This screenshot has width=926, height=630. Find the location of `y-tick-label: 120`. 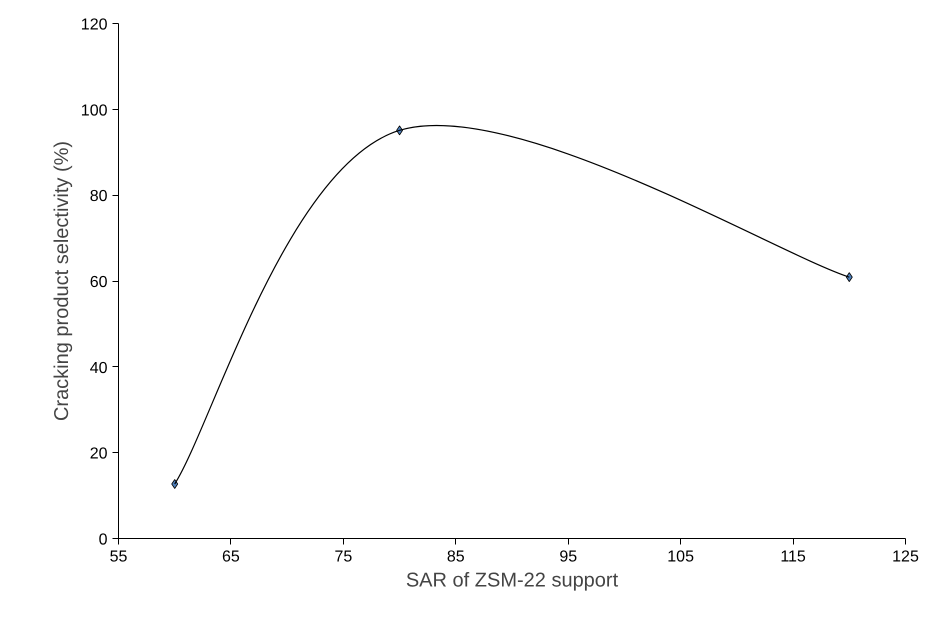

y-tick-label: 120 is located at coordinates (94, 25).